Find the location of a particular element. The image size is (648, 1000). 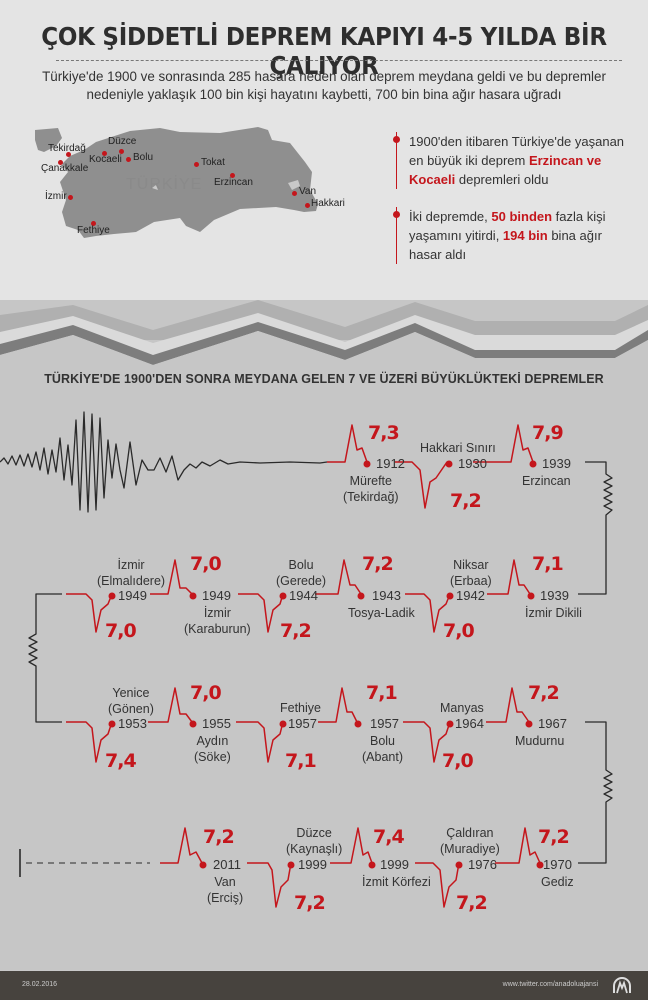

footer: 28.02.2016 www.twitter.com/anadoluajansi is located at coordinates (324, 985).